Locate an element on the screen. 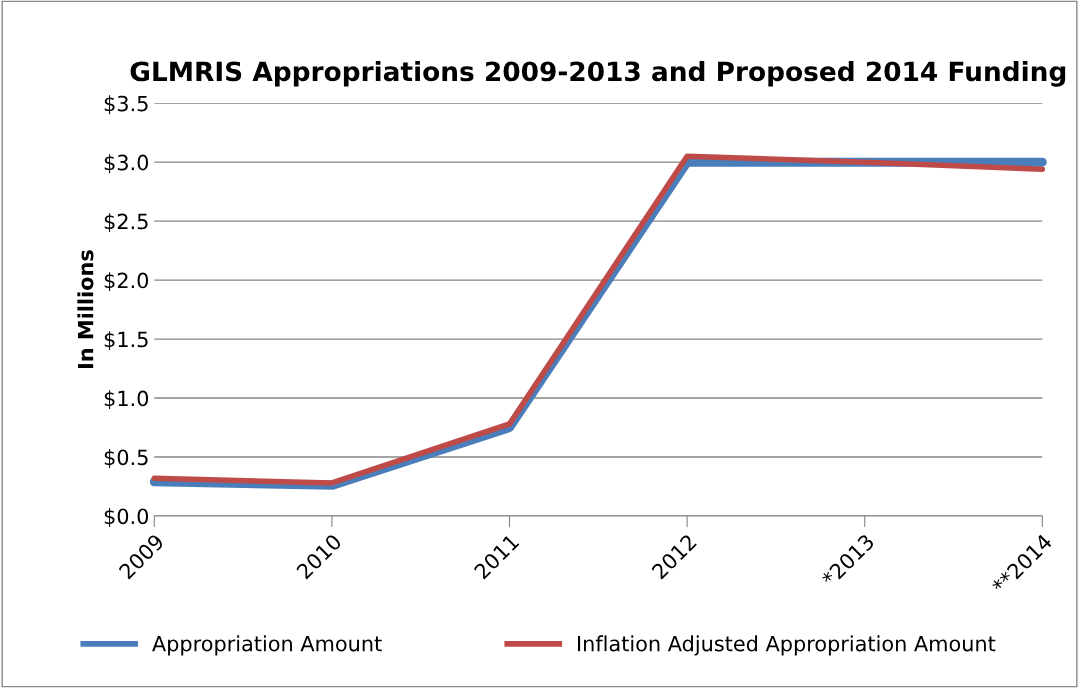 The image size is (1079, 688). y-tick-label: $2.5 is located at coordinates (126, 223).